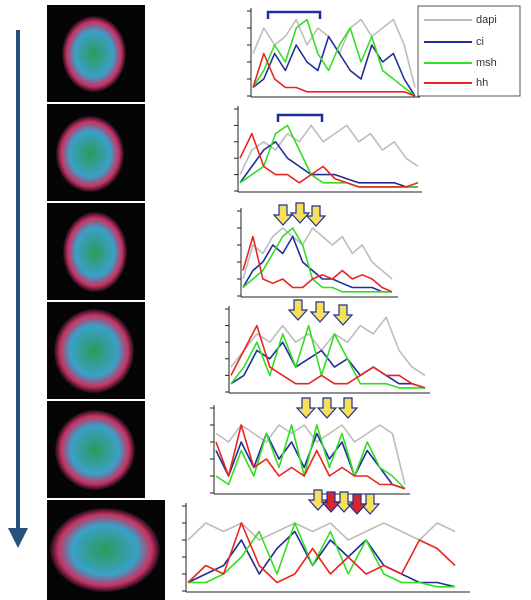 The width and height of the screenshot is (531, 600). I want to click on arrows, so click(326, 358).